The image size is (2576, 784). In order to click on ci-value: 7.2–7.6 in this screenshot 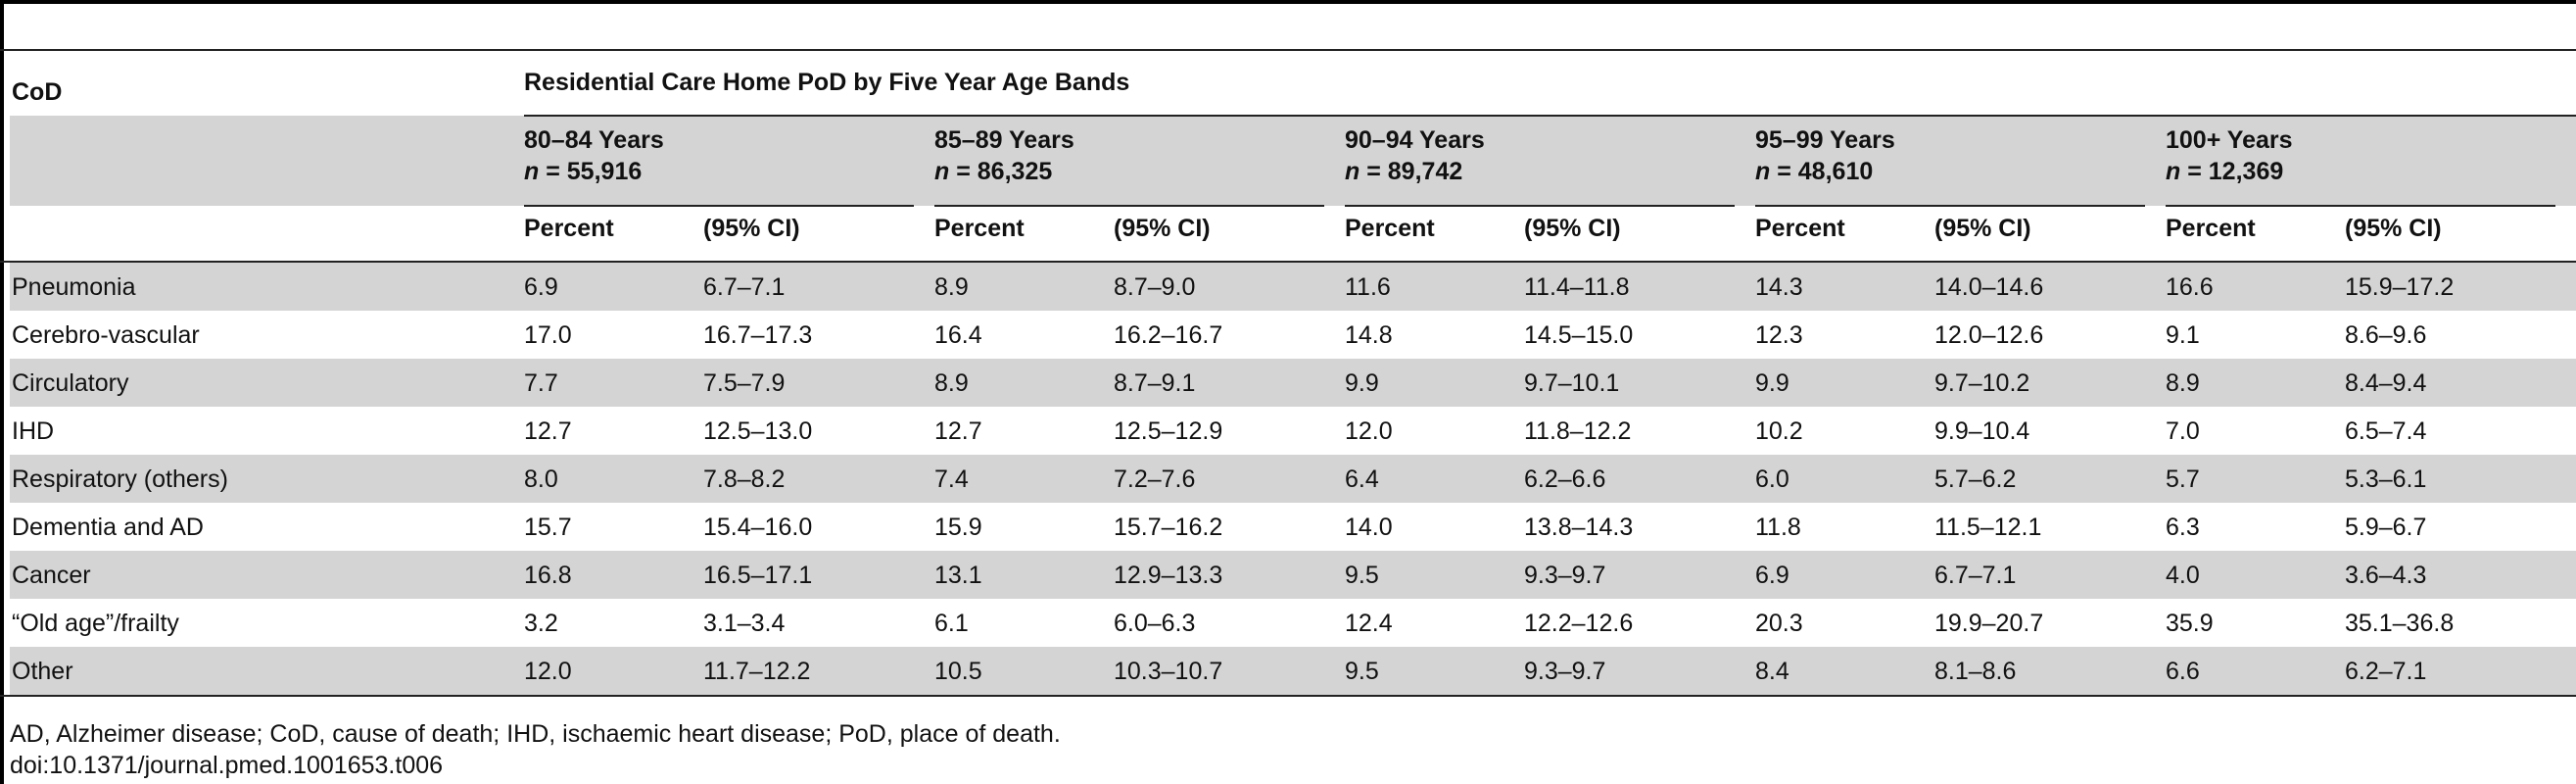, I will do `click(1155, 479)`.